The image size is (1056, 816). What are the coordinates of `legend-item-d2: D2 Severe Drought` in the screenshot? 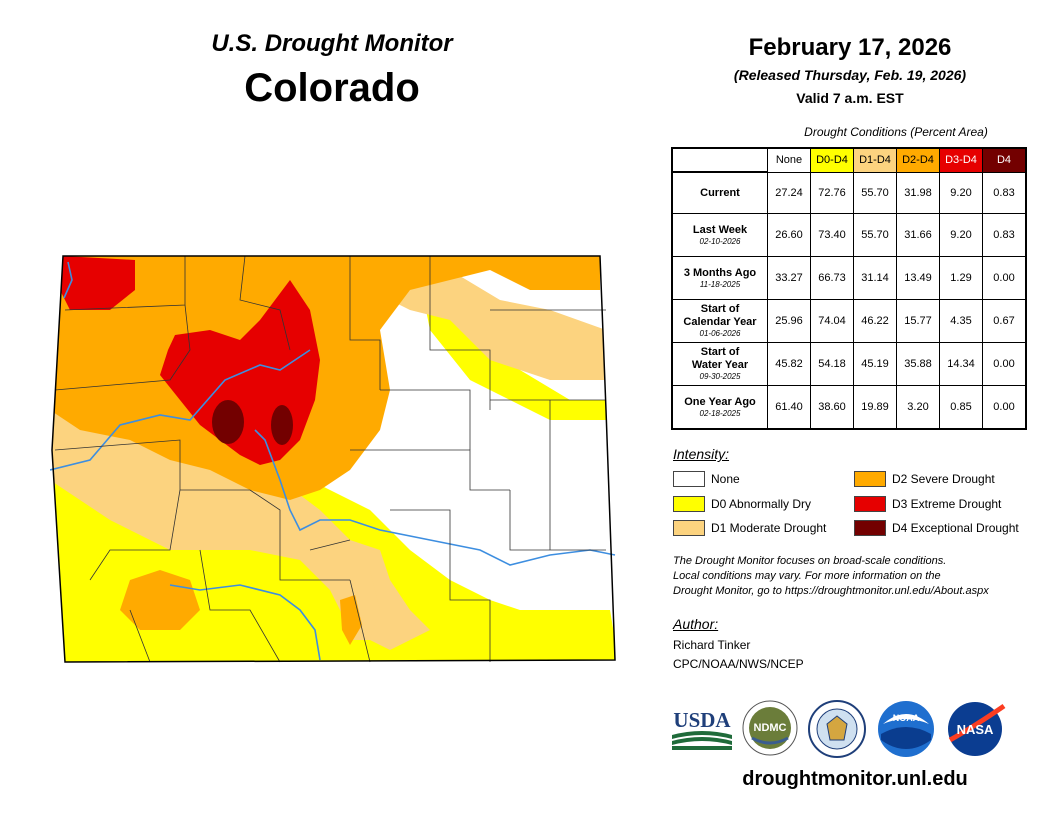 It's located at (924, 479).